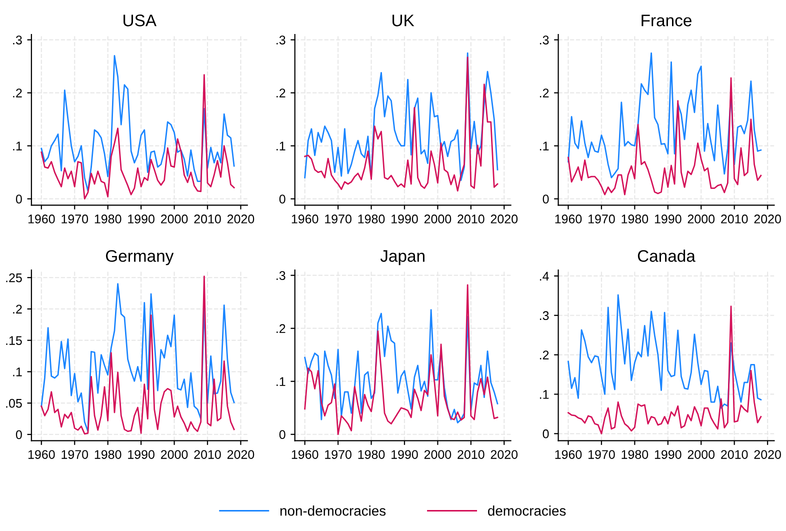 This screenshot has width=786, height=531. What do you see at coordinates (140, 20) in the screenshot?
I see `chart-title: USA` at bounding box center [140, 20].